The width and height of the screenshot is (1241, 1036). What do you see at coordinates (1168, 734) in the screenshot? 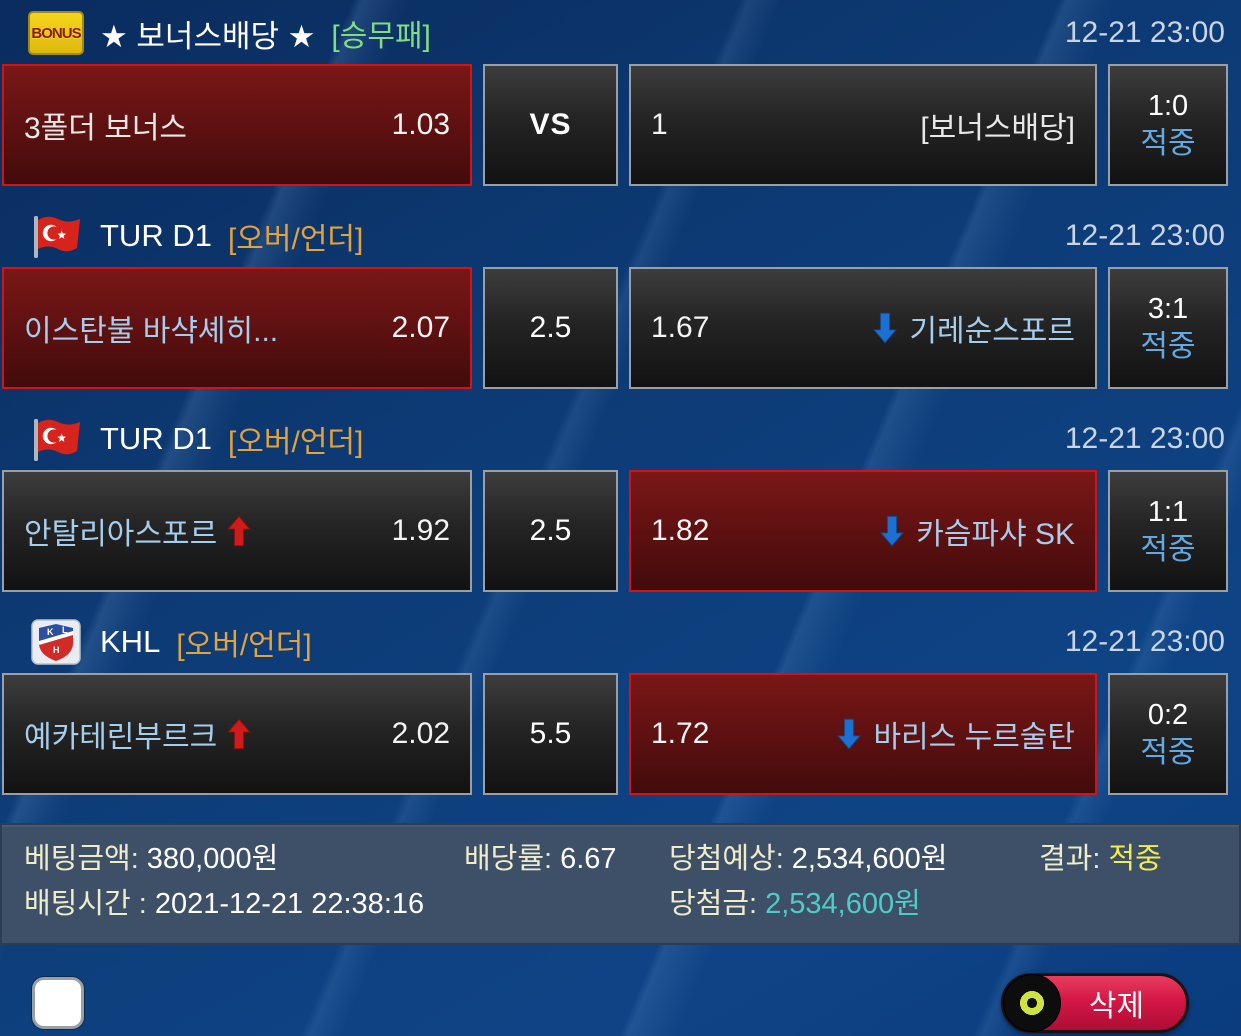
I see `score-box: 0:2 적중` at bounding box center [1168, 734].